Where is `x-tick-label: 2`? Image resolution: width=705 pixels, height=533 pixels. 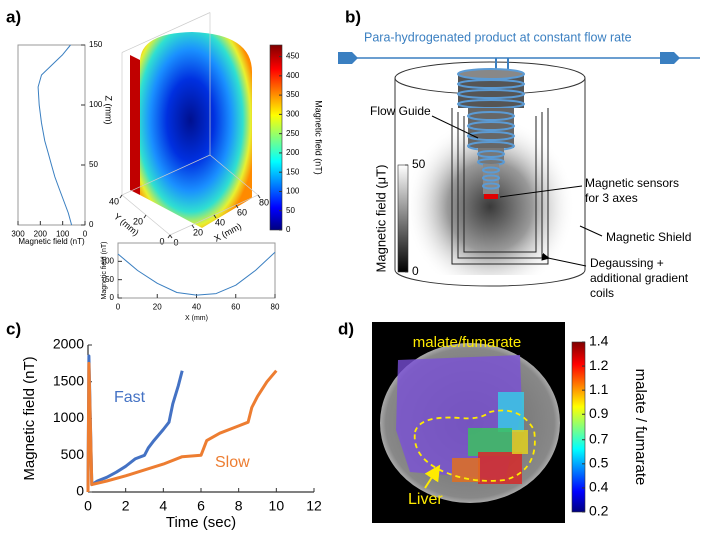 x-tick-label: 2 is located at coordinates (126, 505).